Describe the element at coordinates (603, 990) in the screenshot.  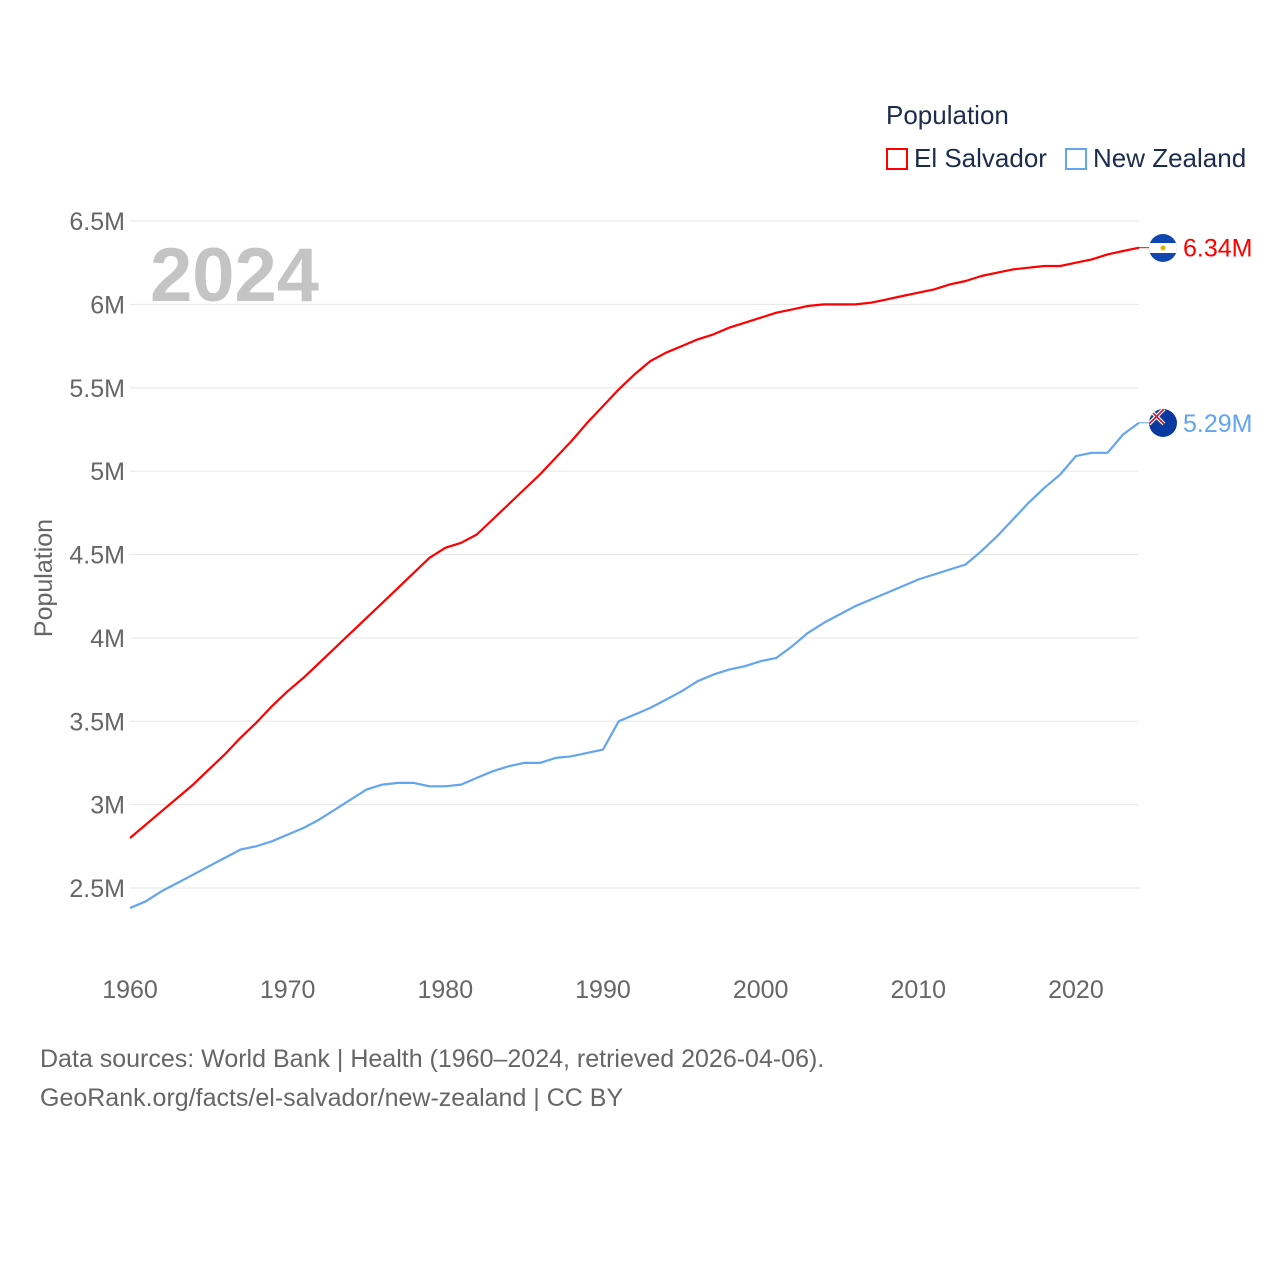
I see `x-tick-label: 1990` at that location.